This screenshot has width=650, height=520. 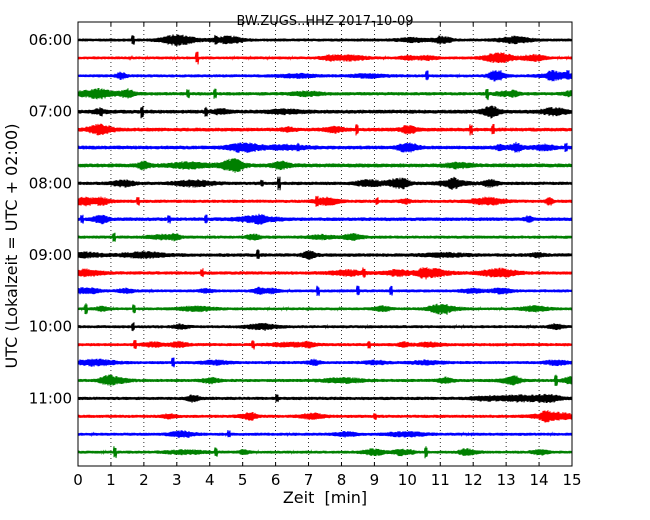 What do you see at coordinates (111, 480) in the screenshot?
I see `x-tick-label: 1` at bounding box center [111, 480].